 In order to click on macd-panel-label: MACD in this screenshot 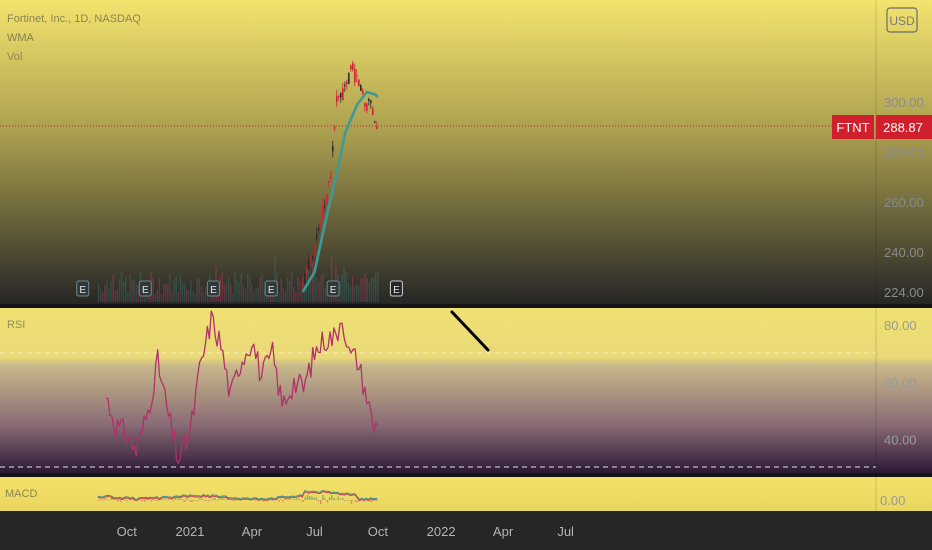, I will do `click(21, 494)`.